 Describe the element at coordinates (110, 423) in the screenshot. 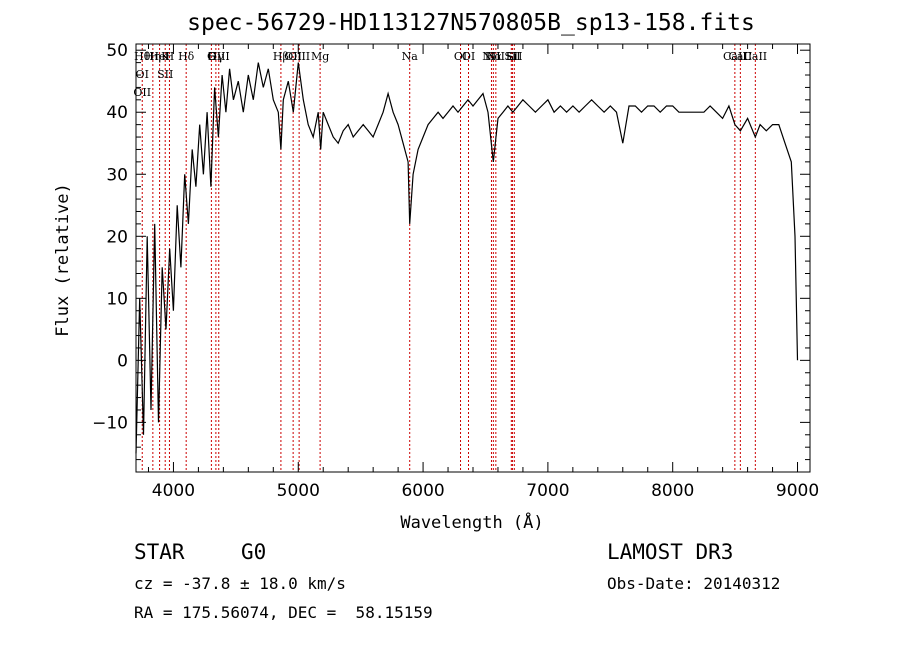

I see `y-tick-label: −10` at that location.